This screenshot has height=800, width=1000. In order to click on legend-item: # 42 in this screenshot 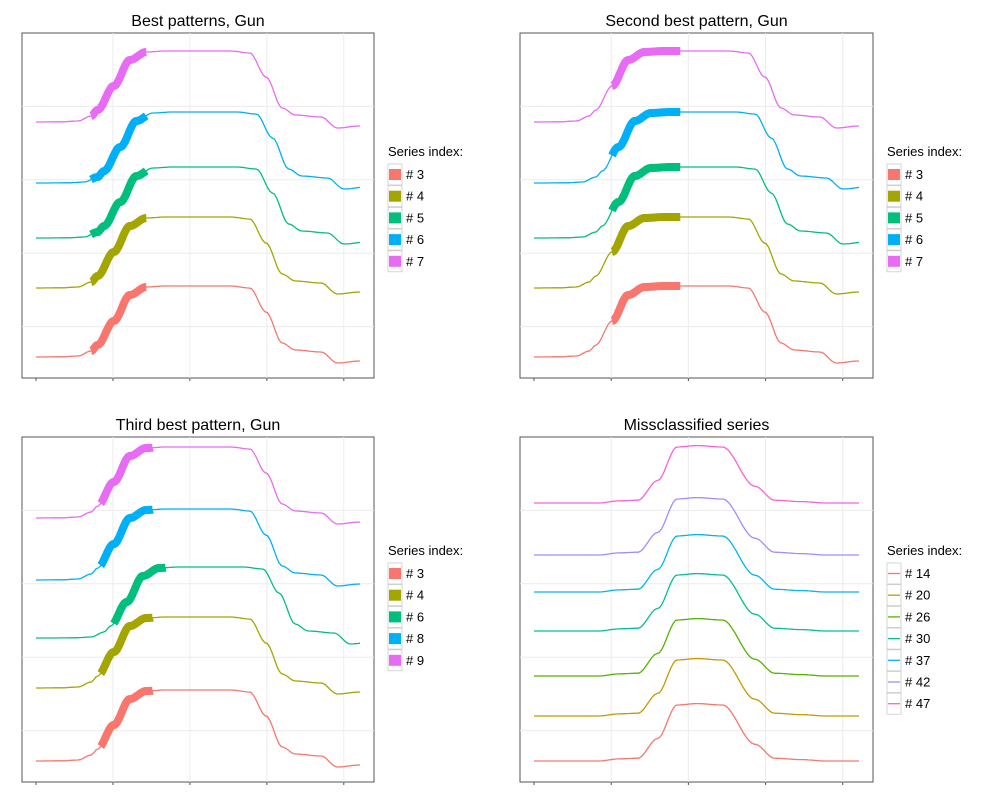, I will do `click(908, 682)`.